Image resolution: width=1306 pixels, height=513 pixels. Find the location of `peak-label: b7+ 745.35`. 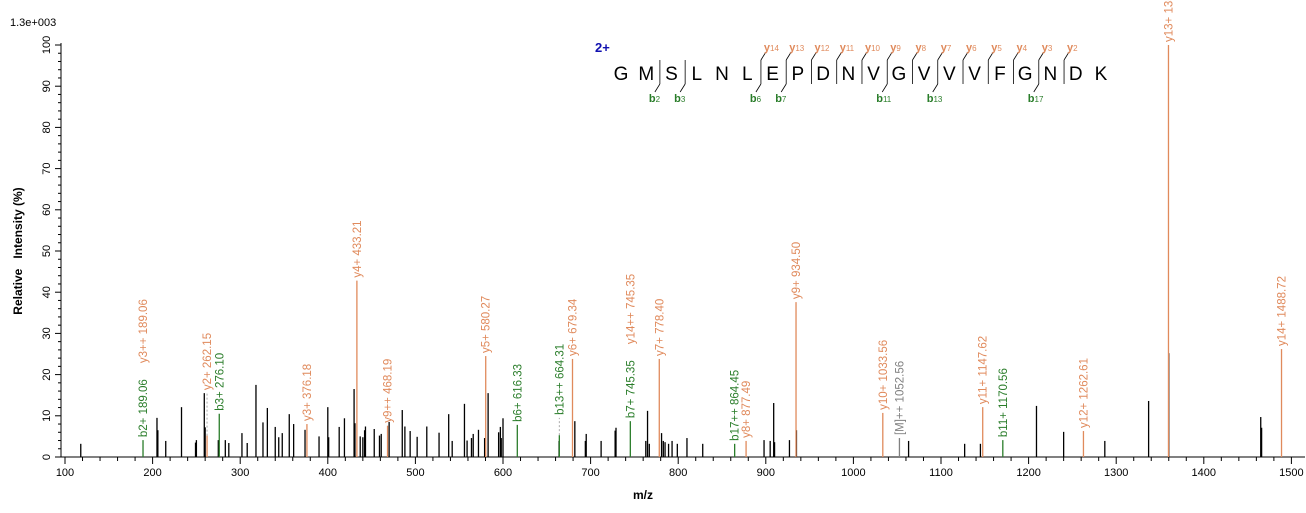

peak-label: b7+ 745.35 is located at coordinates (631, 389).